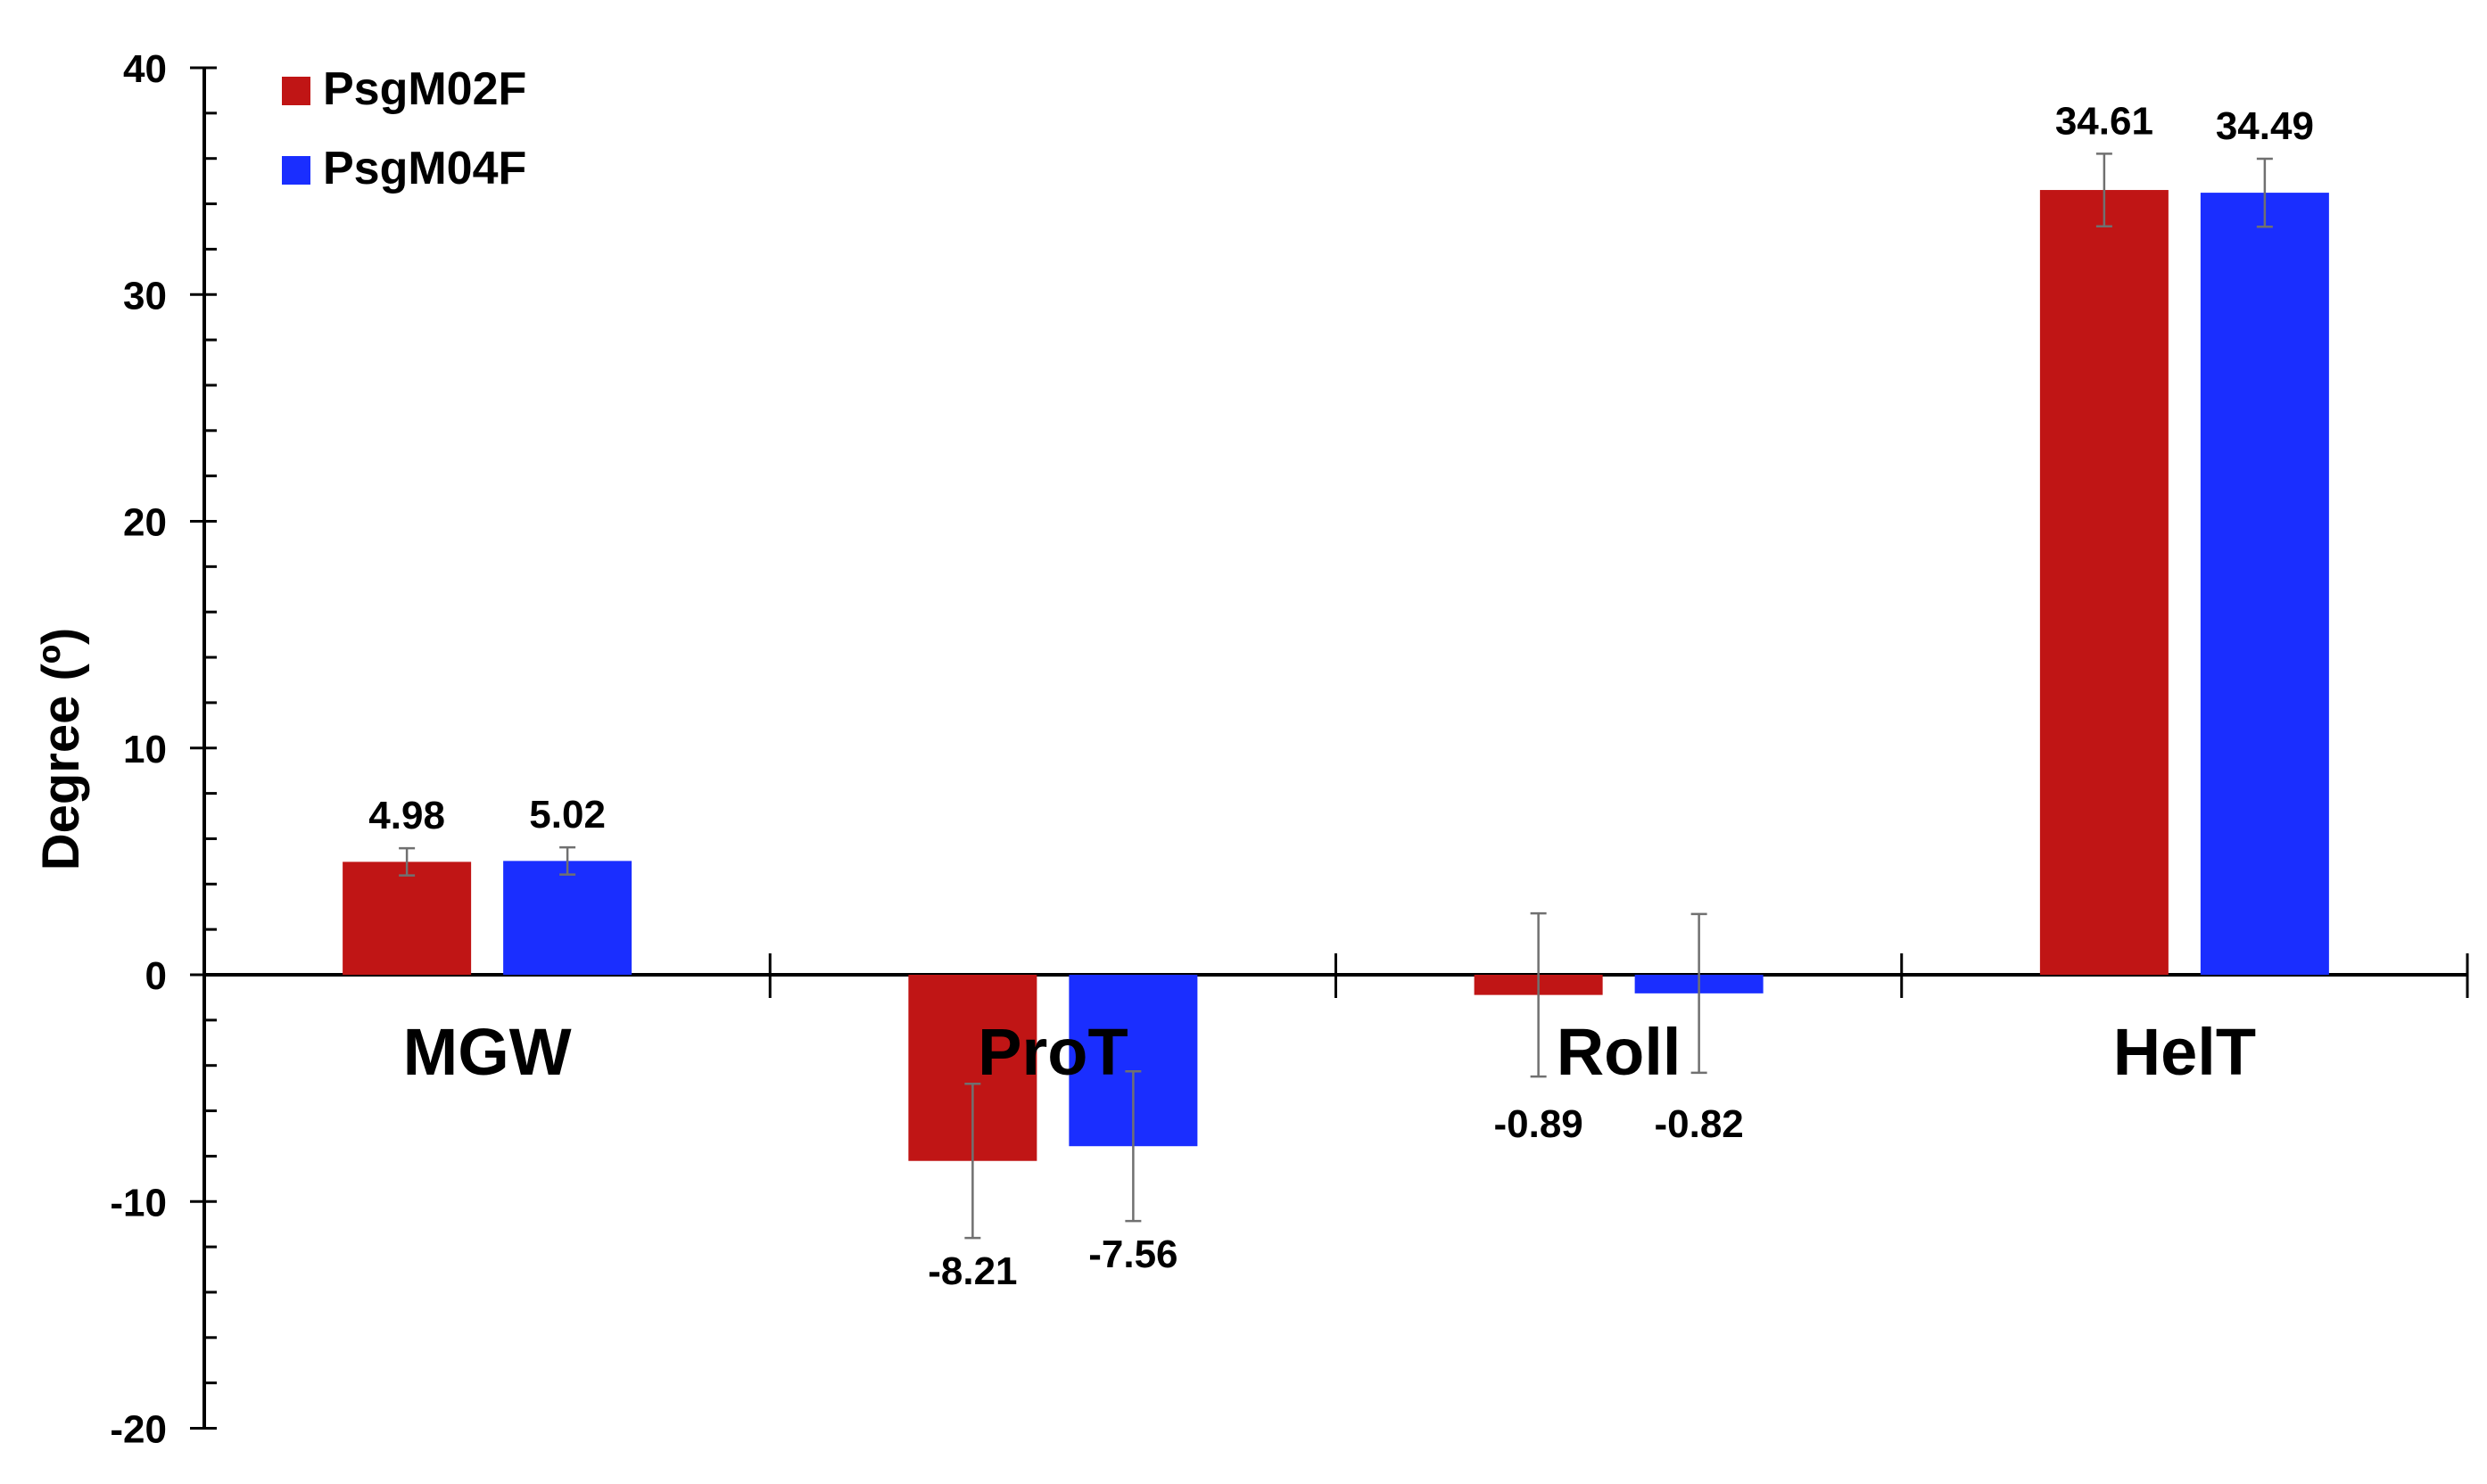 The width and height of the screenshot is (2487, 1484). What do you see at coordinates (145, 523) in the screenshot?
I see `y-tick-label: 20` at bounding box center [145, 523].